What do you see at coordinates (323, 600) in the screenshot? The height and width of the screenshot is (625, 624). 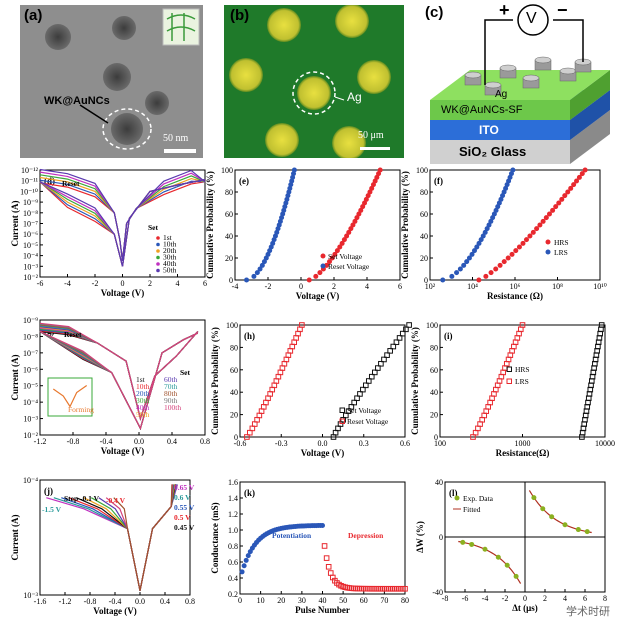 I see `xtick-label-k: 40` at bounding box center [323, 600].